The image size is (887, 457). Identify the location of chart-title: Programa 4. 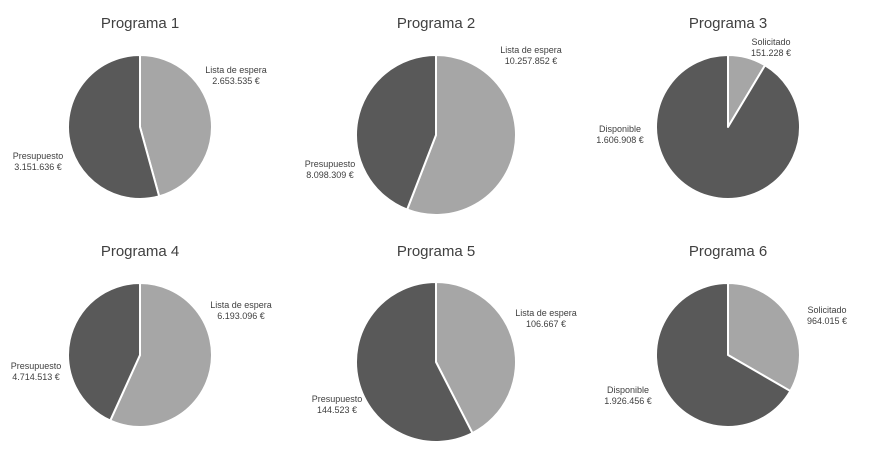
(140, 251).